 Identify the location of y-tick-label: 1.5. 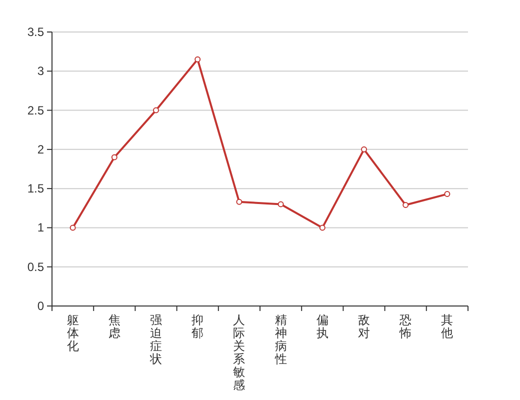
(35, 189).